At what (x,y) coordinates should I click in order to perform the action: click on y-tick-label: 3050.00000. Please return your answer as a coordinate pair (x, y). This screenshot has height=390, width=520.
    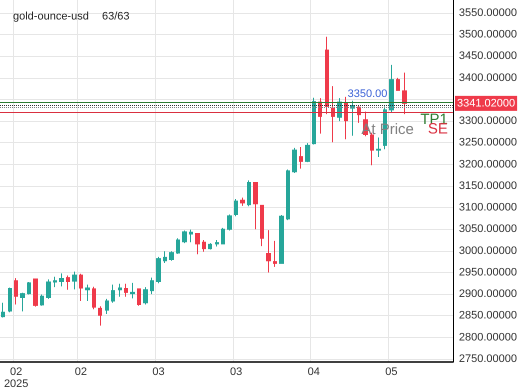
    Looking at the image, I should click on (488, 229).